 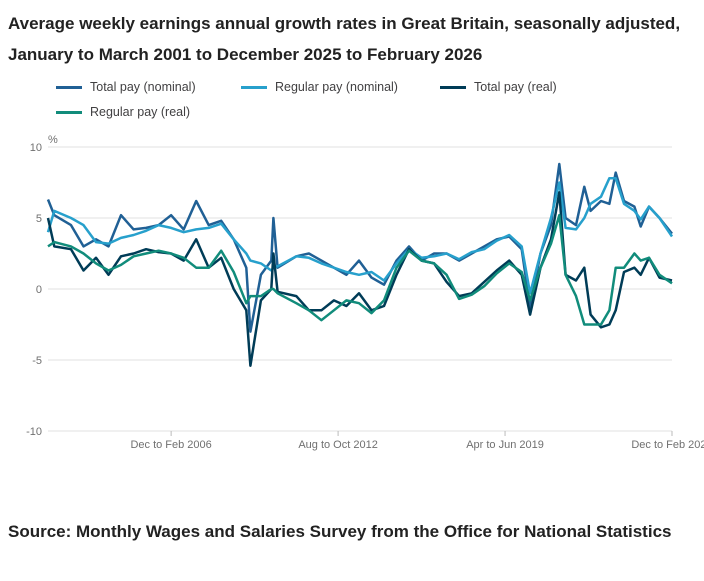 I want to click on y-tick-label: 10, so click(x=36, y=148).